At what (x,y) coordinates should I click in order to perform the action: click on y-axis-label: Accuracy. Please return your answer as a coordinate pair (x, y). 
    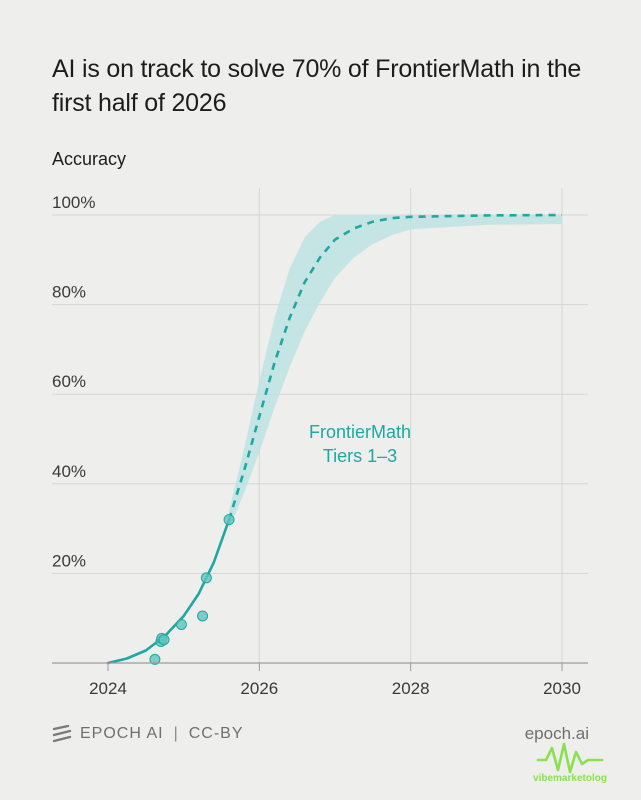
    Looking at the image, I should click on (89, 159).